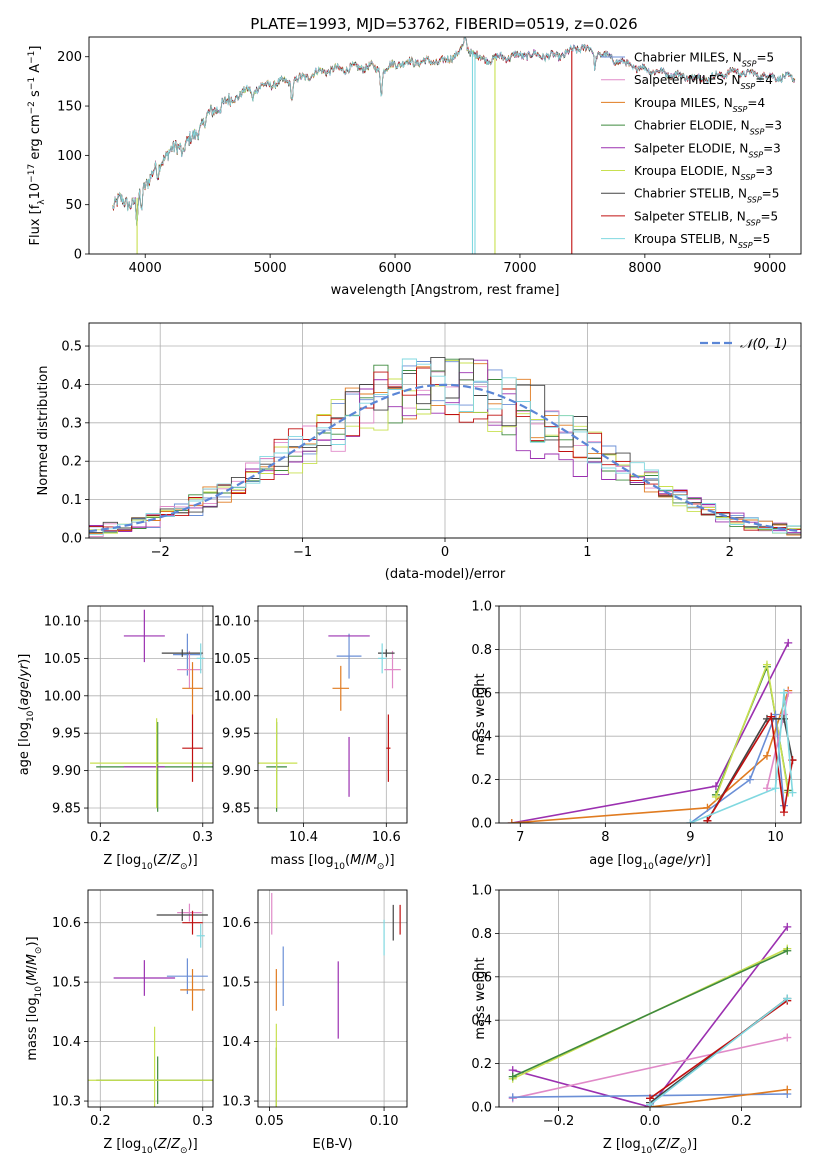 This screenshot has height=1170, width=819. What do you see at coordinates (718, 1097) in the screenshot?
I see `weight-line-kroupa-miles` at bounding box center [718, 1097].